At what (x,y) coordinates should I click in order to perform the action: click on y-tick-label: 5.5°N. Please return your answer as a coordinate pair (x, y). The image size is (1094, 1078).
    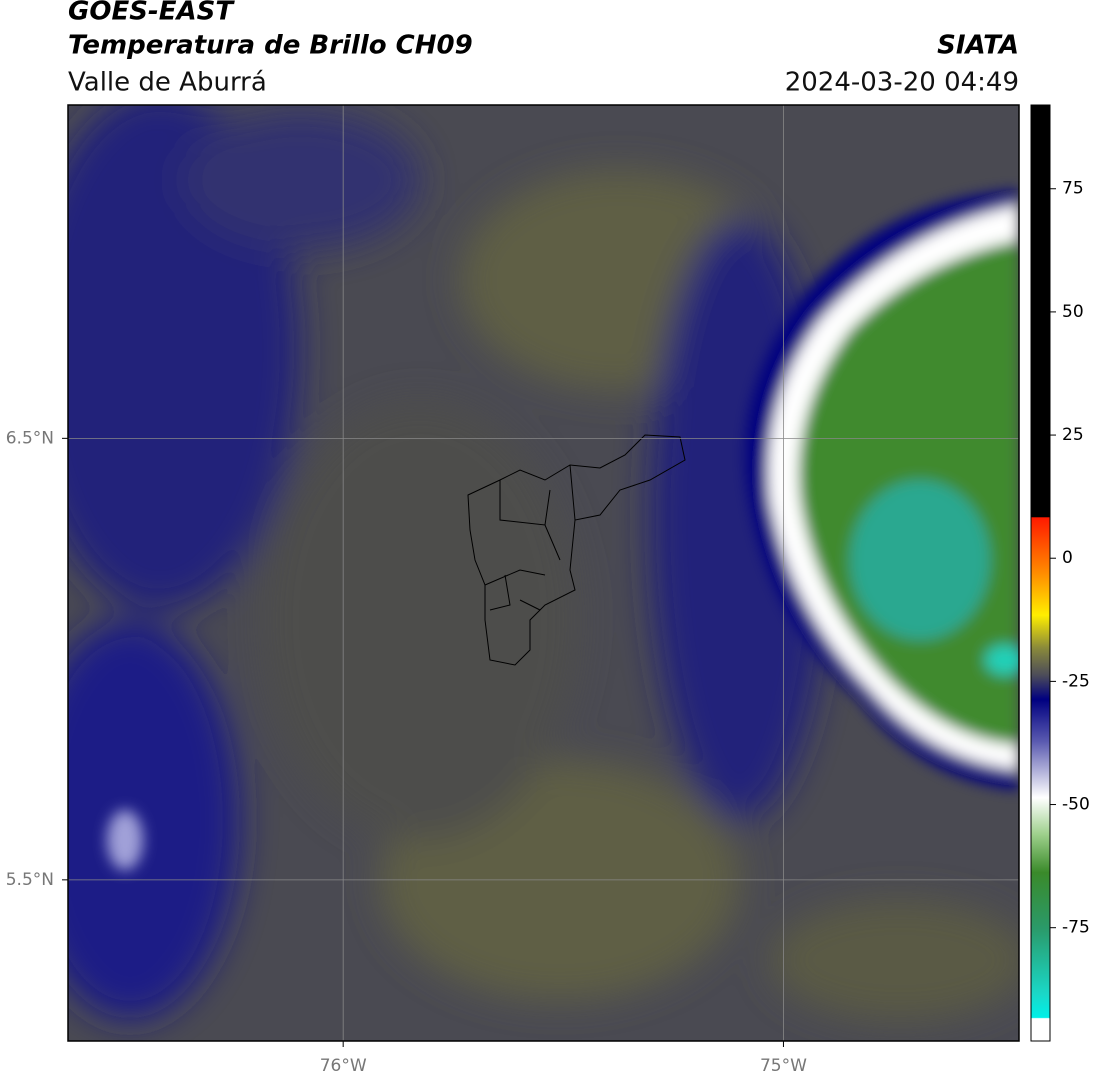
    Looking at the image, I should click on (30, 880).